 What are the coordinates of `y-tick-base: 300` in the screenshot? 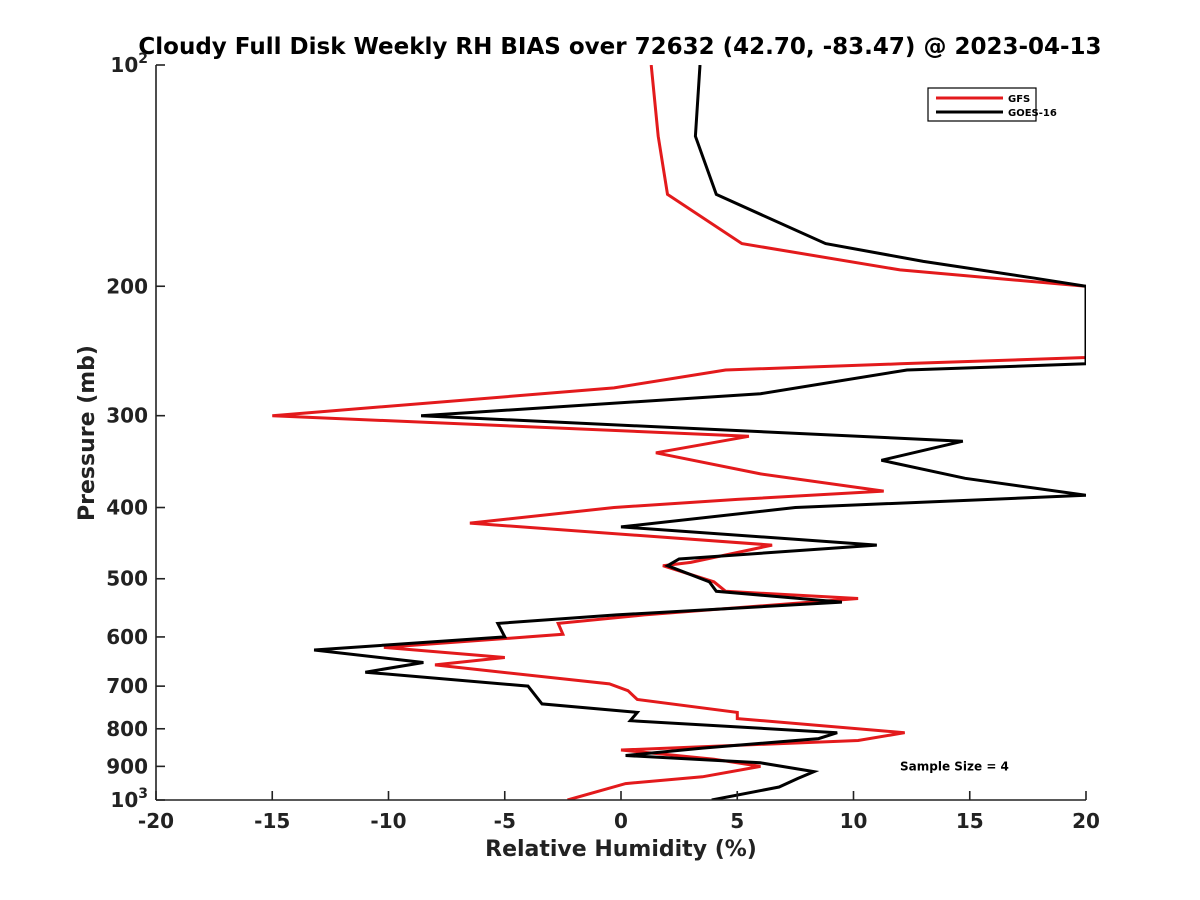 It's located at (127, 416).